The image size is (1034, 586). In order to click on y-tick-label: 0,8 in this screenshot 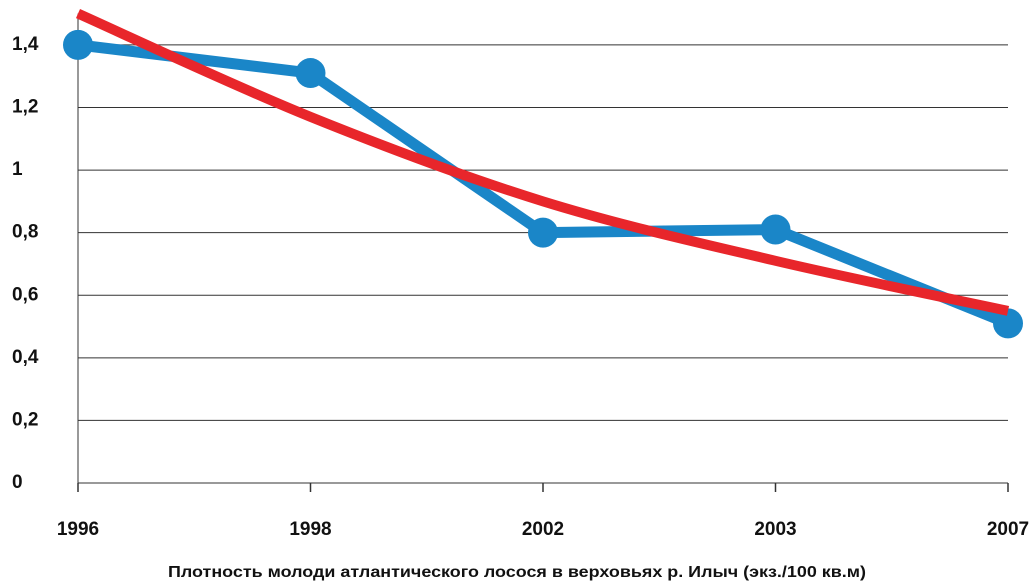, I will do `click(25, 232)`.